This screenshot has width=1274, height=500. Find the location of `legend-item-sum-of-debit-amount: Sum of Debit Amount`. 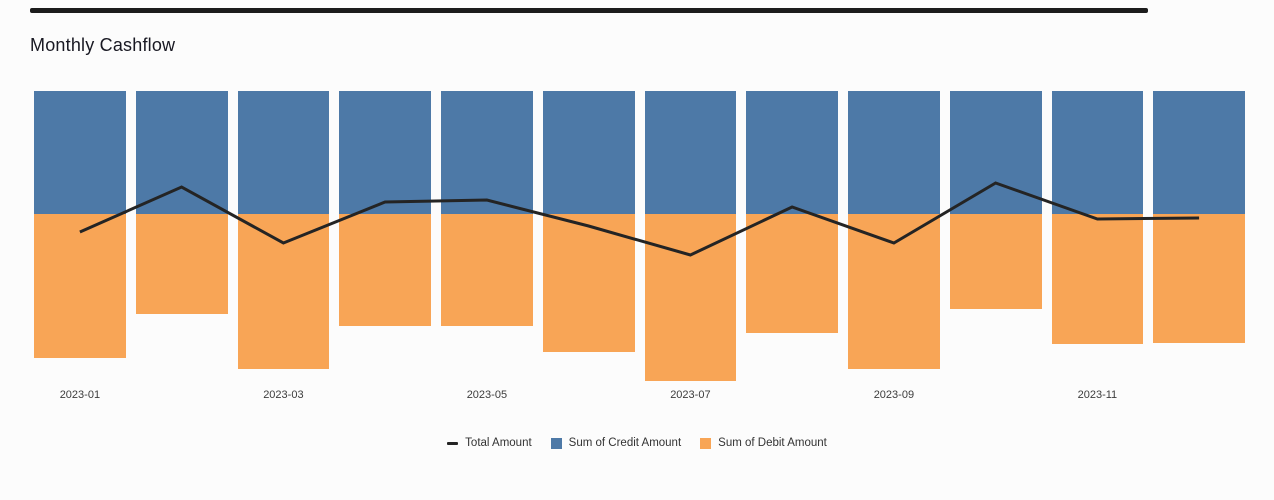

legend-item-sum-of-debit-amount: Sum of Debit Amount is located at coordinates (763, 443).